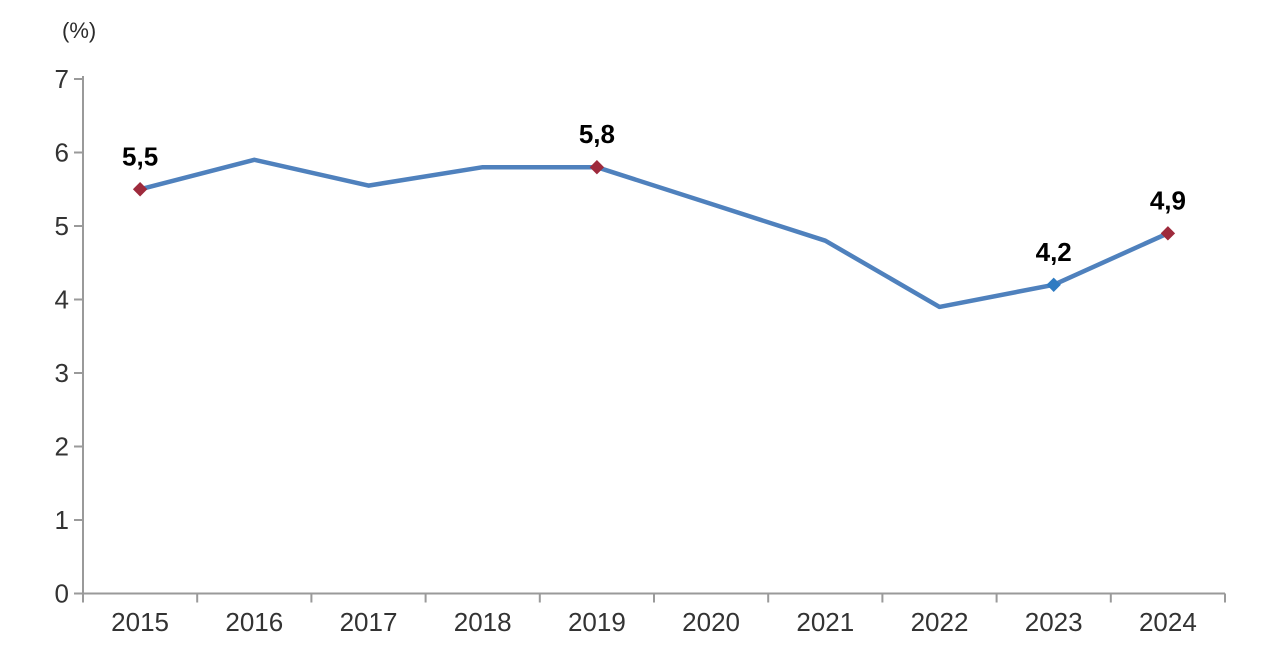 Image resolution: width=1280 pixels, height=663 pixels. Describe the element at coordinates (62, 300) in the screenshot. I see `y-axis-tick-label: 4` at that location.